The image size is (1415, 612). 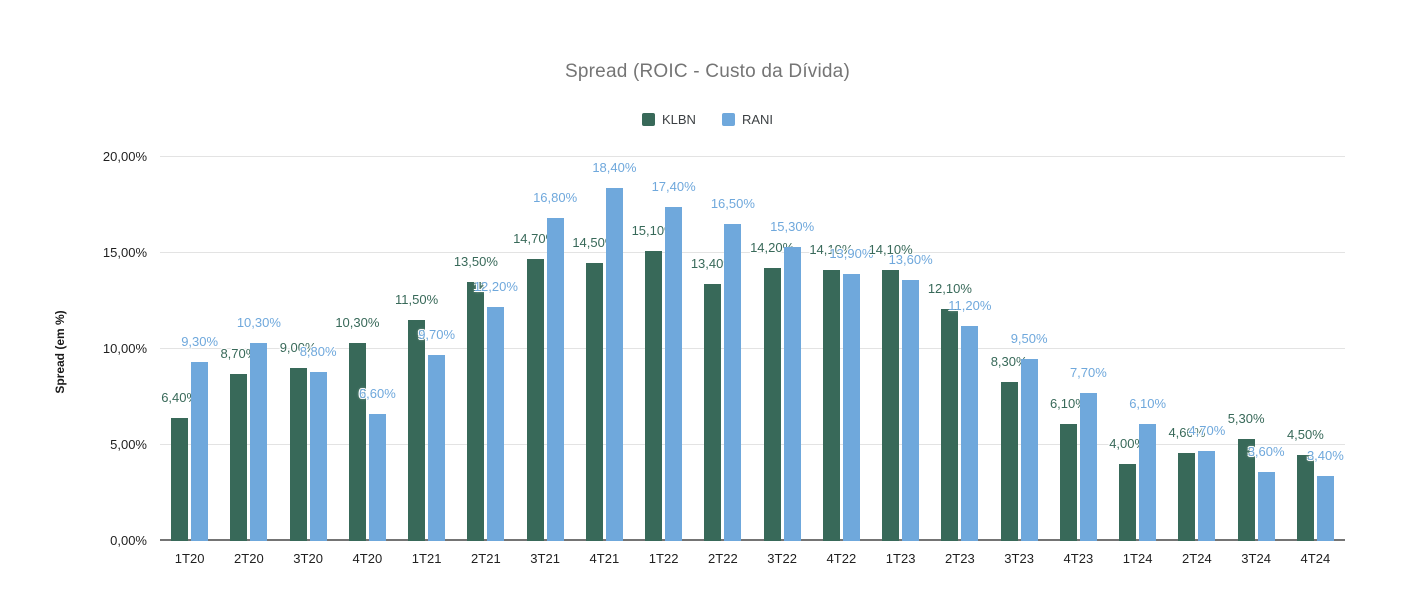 I want to click on bar-rani-2T22, so click(x=733, y=382).